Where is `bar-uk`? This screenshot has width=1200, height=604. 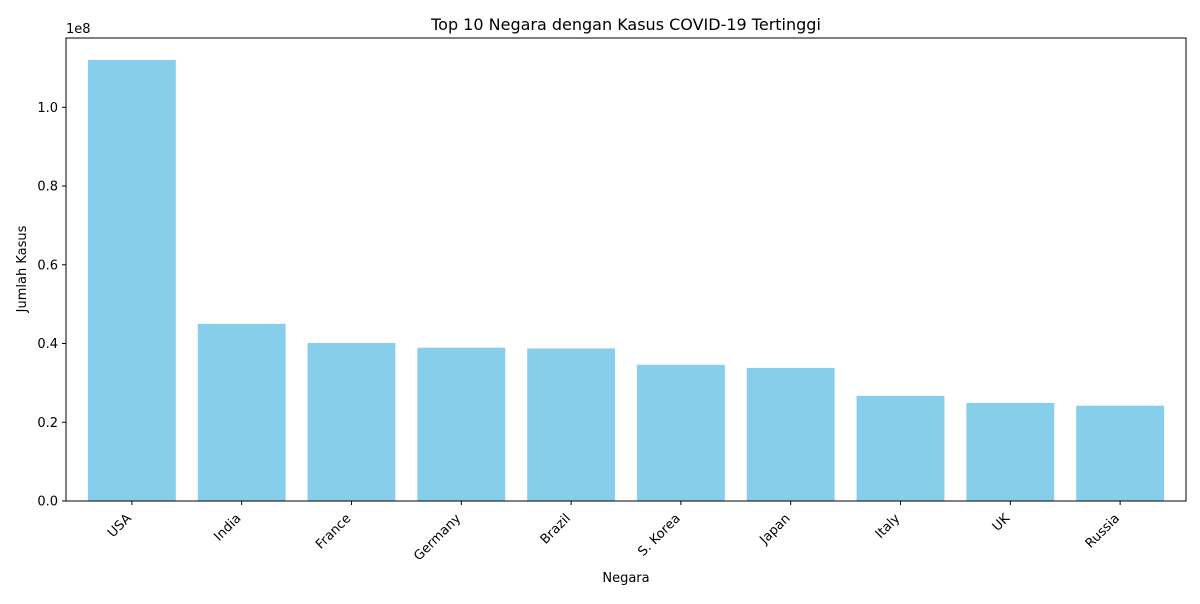
bar-uk is located at coordinates (1010, 451).